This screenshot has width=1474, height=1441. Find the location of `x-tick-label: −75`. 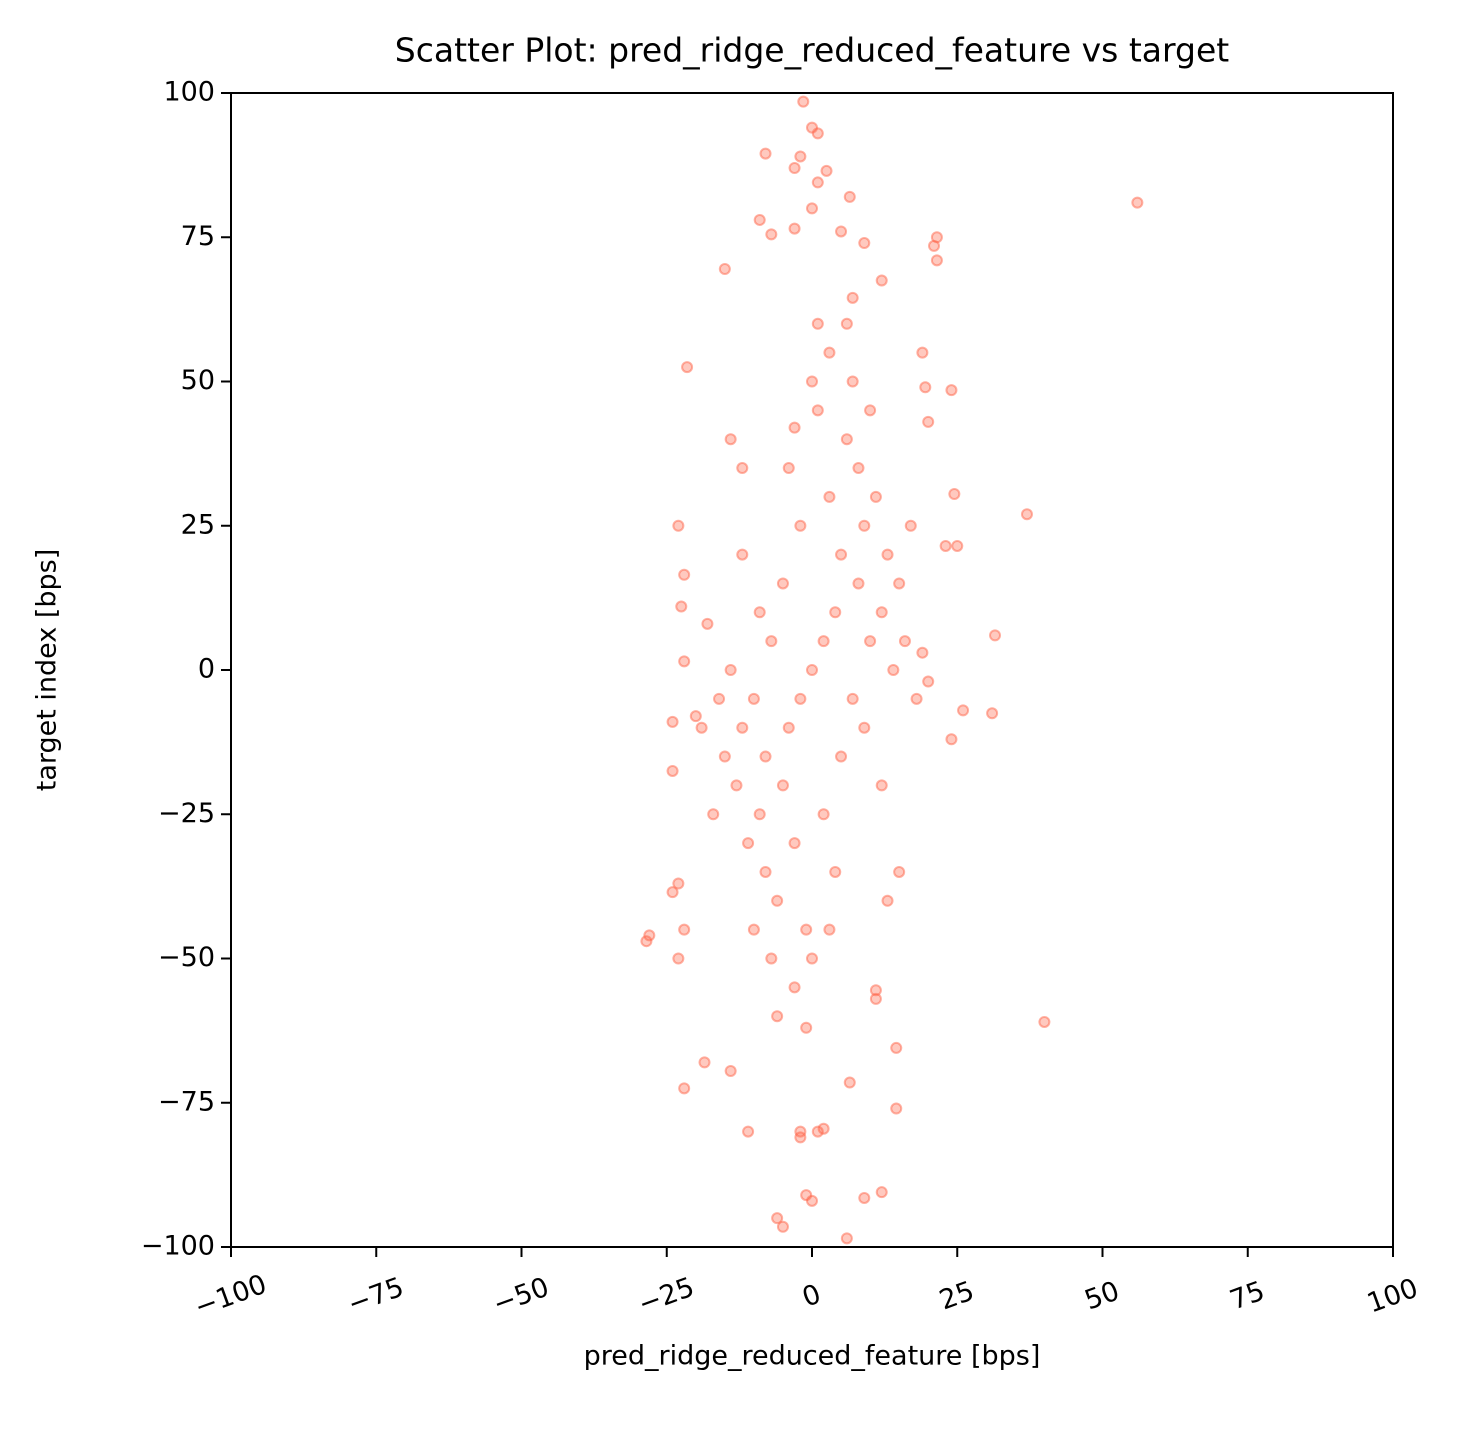

x-tick-label: −75 is located at coordinates (376, 1296).